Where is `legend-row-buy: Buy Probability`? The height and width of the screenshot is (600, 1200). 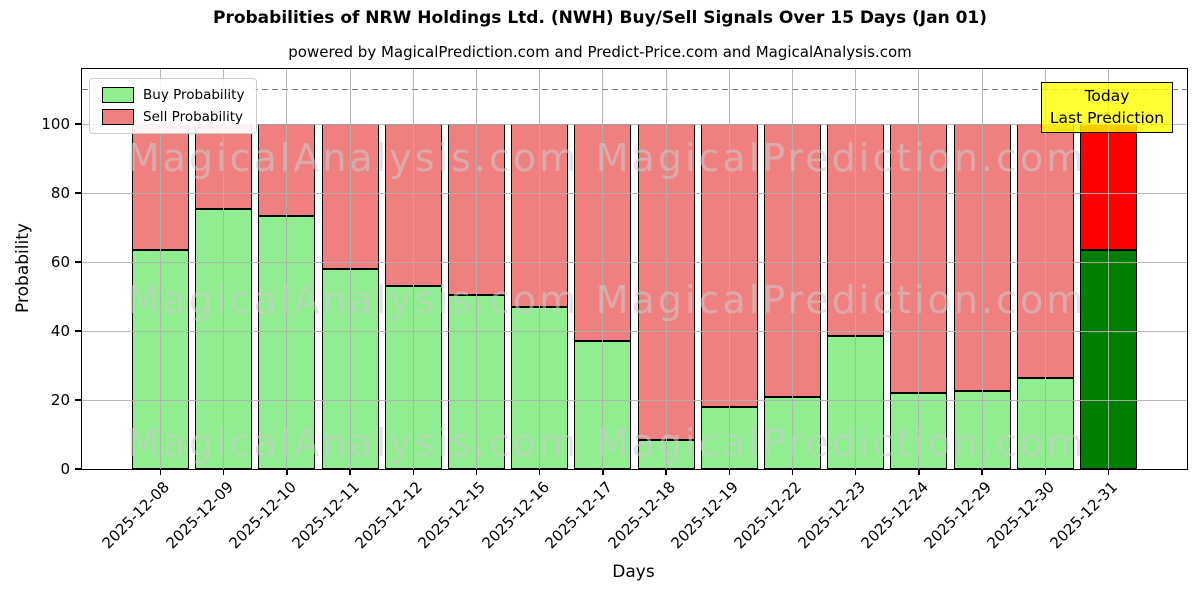 legend-row-buy: Buy Probability is located at coordinates (173, 95).